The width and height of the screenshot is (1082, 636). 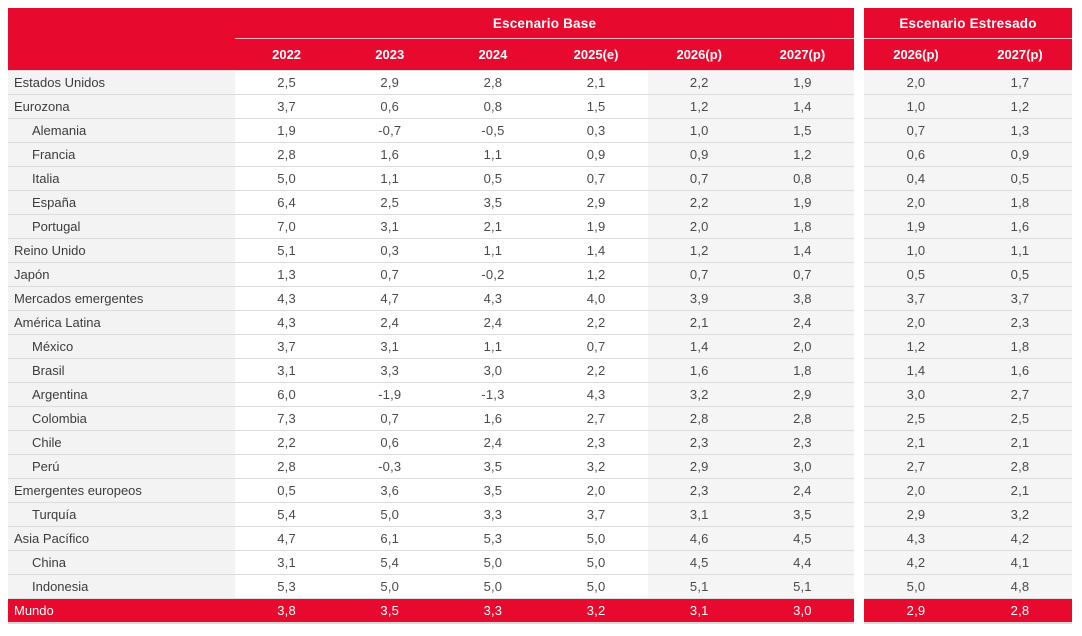 What do you see at coordinates (121, 274) in the screenshot?
I see `row-label: Japón` at bounding box center [121, 274].